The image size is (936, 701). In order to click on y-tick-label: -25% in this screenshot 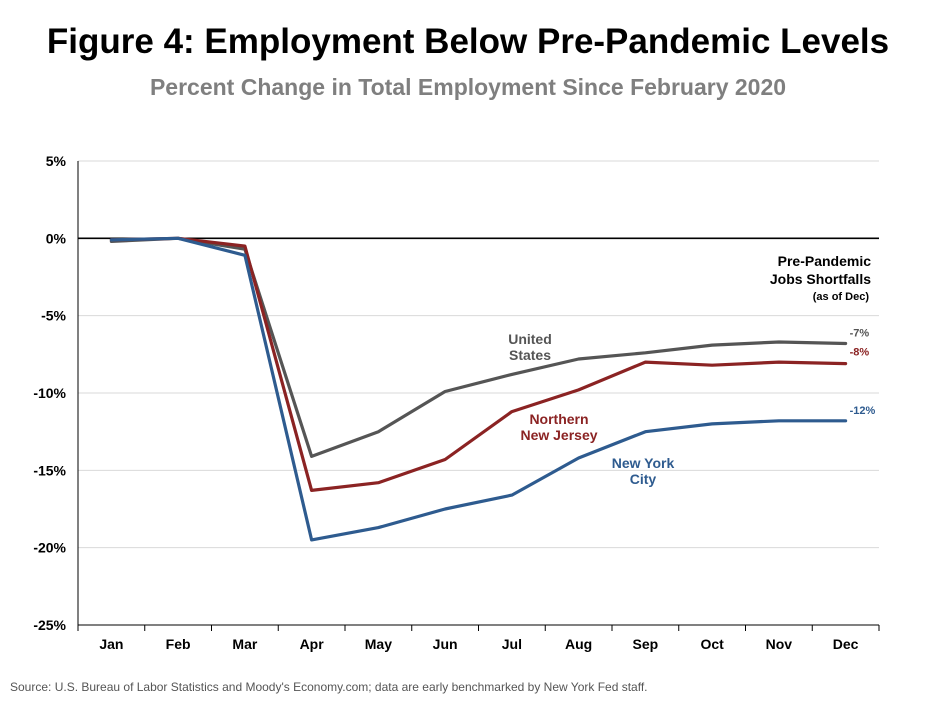, I will do `click(49, 625)`.